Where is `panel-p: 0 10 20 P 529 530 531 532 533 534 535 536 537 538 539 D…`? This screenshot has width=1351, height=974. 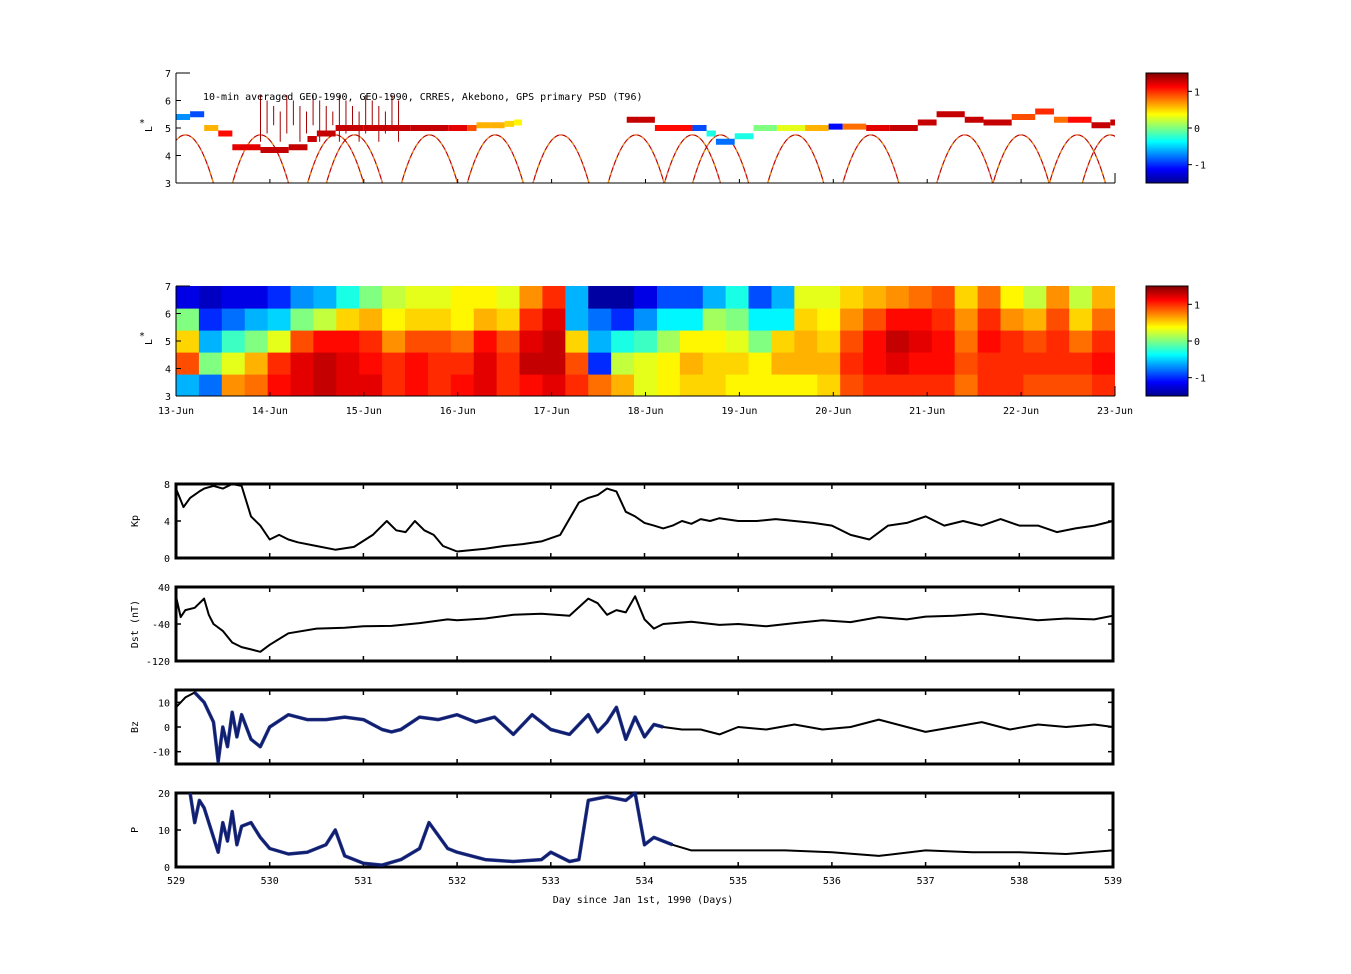
panel-p: 0 10 20 P 529 530 531 532 533 534 535 536 537 538 539 D… is located at coordinates (626, 847).